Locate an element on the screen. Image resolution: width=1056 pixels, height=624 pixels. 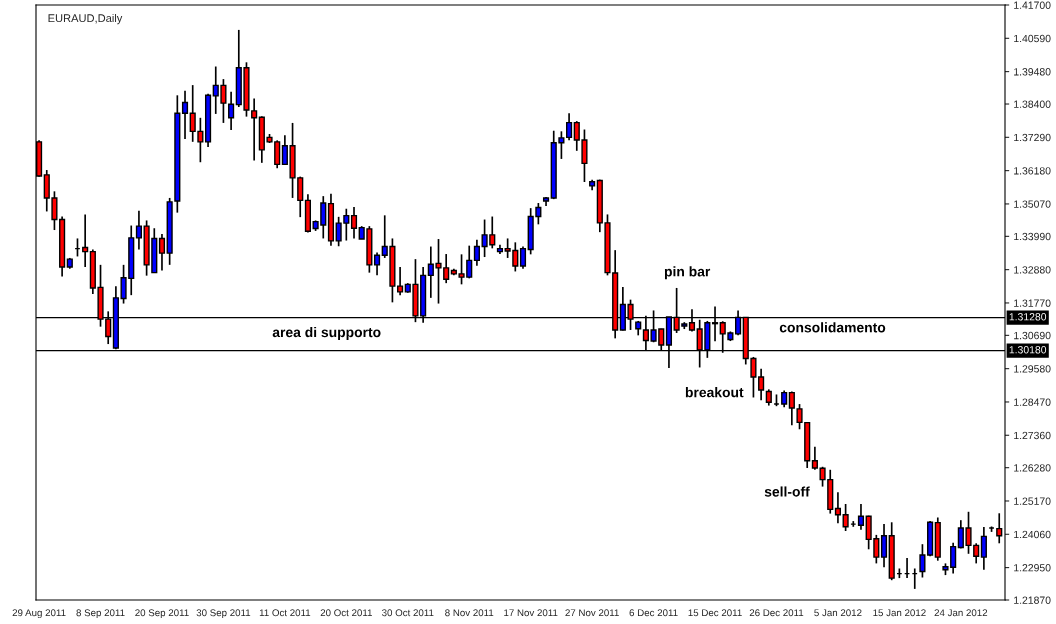
y-tick-label: 1.27360 is located at coordinates (1032, 435).